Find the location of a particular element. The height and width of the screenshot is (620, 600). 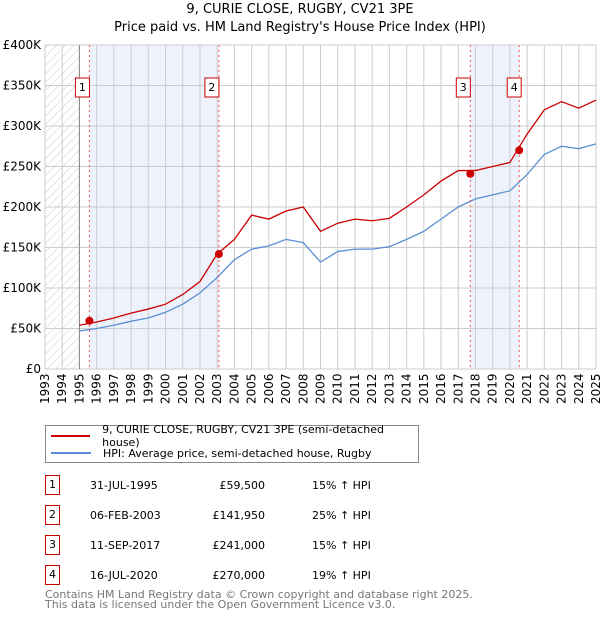

x-tick-label: 2009 is located at coordinates (321, 388).